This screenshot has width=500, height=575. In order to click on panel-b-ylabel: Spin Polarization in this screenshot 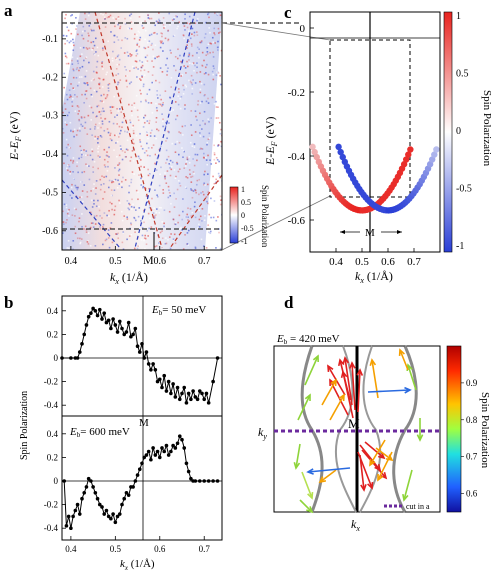, I will do `click(24, 425)`.